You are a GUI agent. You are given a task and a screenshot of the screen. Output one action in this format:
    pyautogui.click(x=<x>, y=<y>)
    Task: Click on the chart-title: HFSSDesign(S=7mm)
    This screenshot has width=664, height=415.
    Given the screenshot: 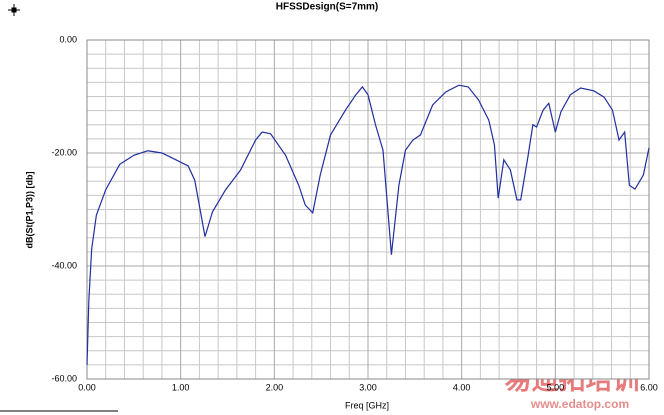 What is the action you would take?
    pyautogui.click(x=327, y=7)
    